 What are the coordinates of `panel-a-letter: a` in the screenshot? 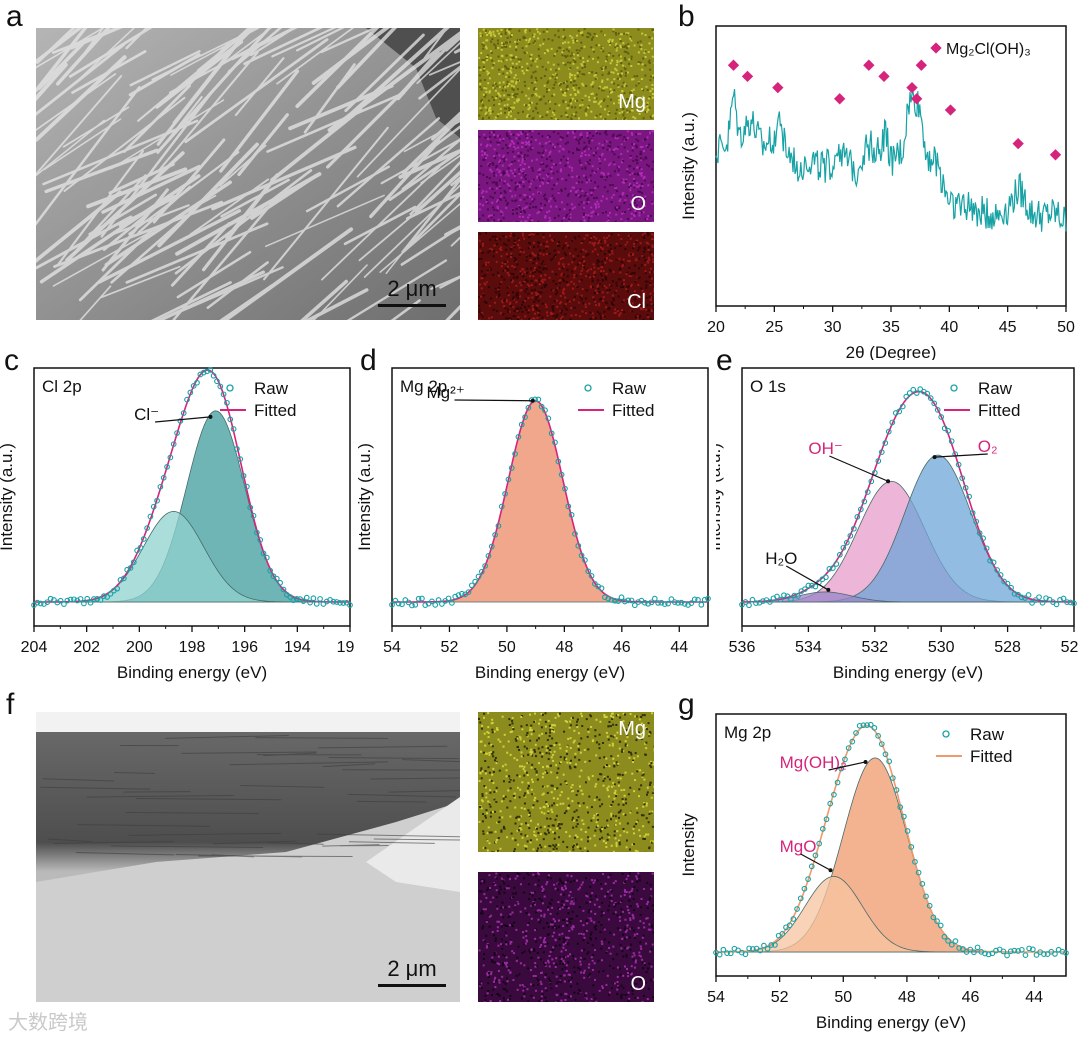 It's located at (14, 16).